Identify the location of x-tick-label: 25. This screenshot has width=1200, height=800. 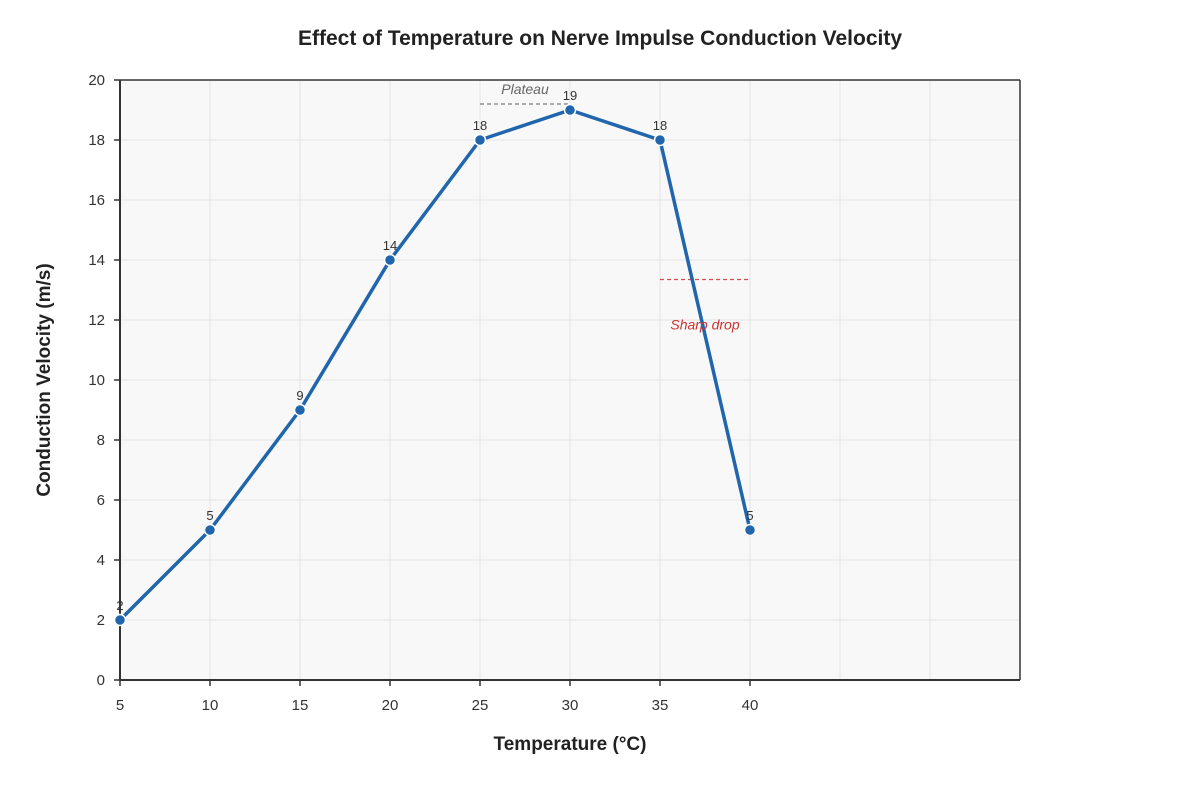
(480, 705).